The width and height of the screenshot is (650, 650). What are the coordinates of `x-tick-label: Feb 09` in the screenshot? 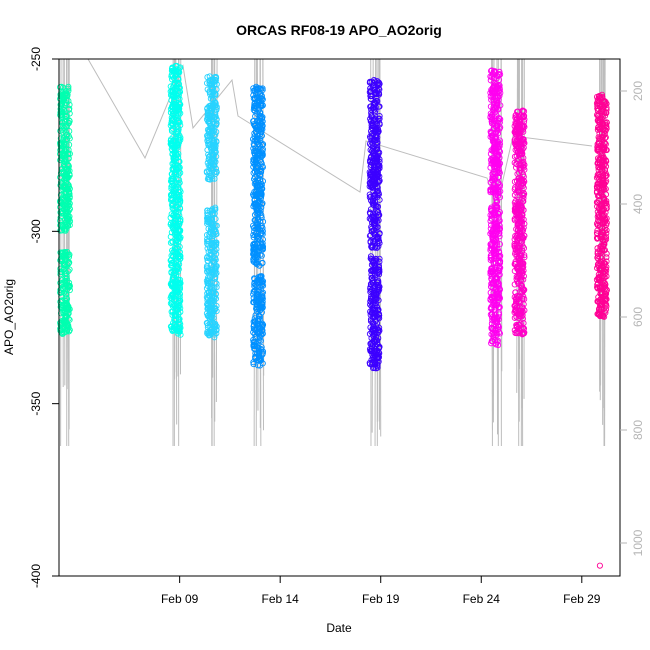 It's located at (180, 599).